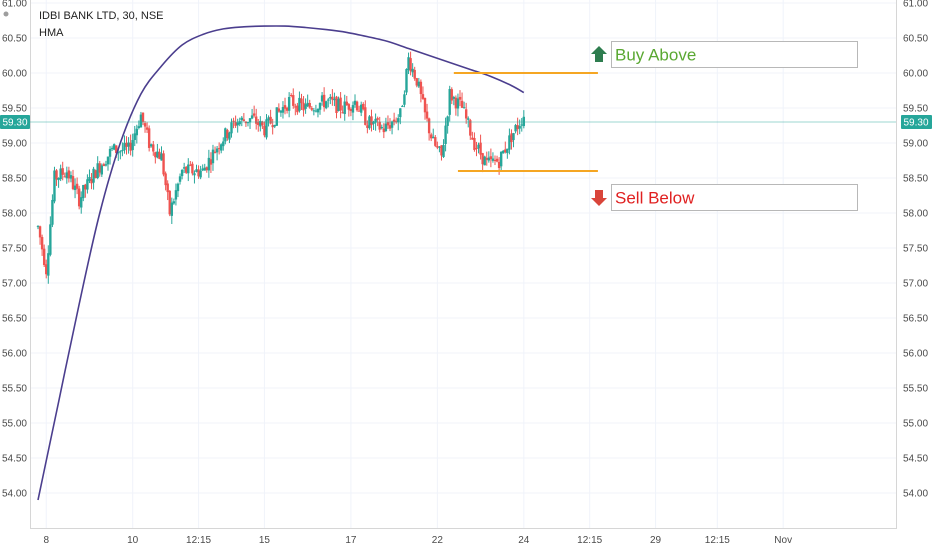 The height and width of the screenshot is (550, 932). I want to click on y-tick-label-left: 58.50, so click(14, 179).